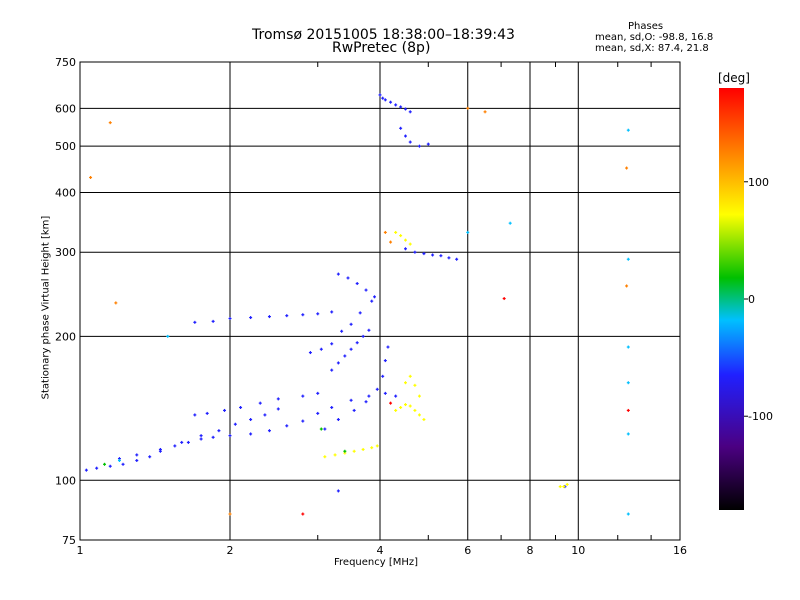 This screenshot has width=800, height=600. I want to click on x-tick-label: 16, so click(680, 550).